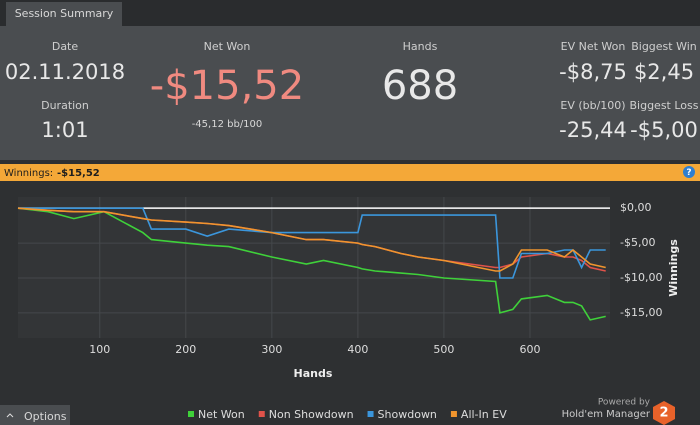 This screenshot has height=425, width=700. What do you see at coordinates (271, 349) in the screenshot?
I see `x-tick-label: 300` at bounding box center [271, 349].